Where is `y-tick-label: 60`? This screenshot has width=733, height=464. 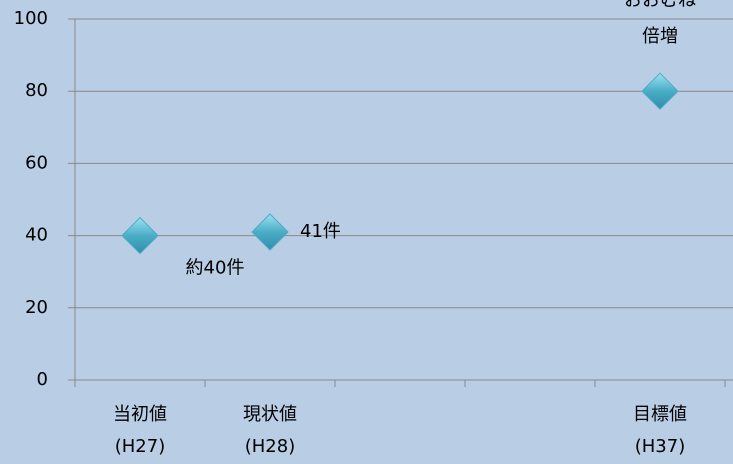 y-tick-label: 60 is located at coordinates (36, 162).